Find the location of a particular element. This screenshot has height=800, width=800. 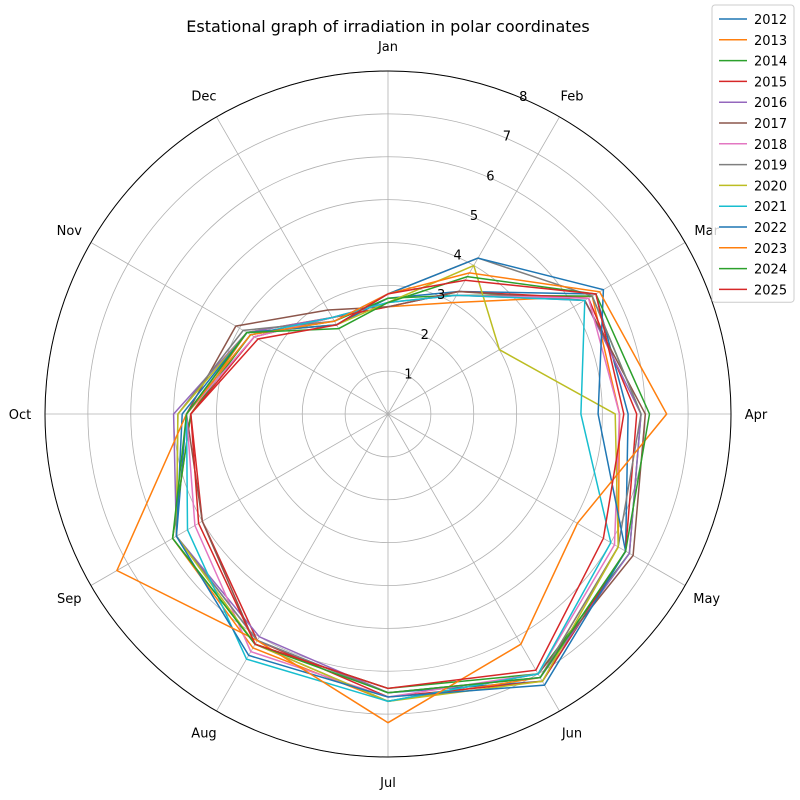

angular-tick-label: Jun is located at coordinates (571, 734).